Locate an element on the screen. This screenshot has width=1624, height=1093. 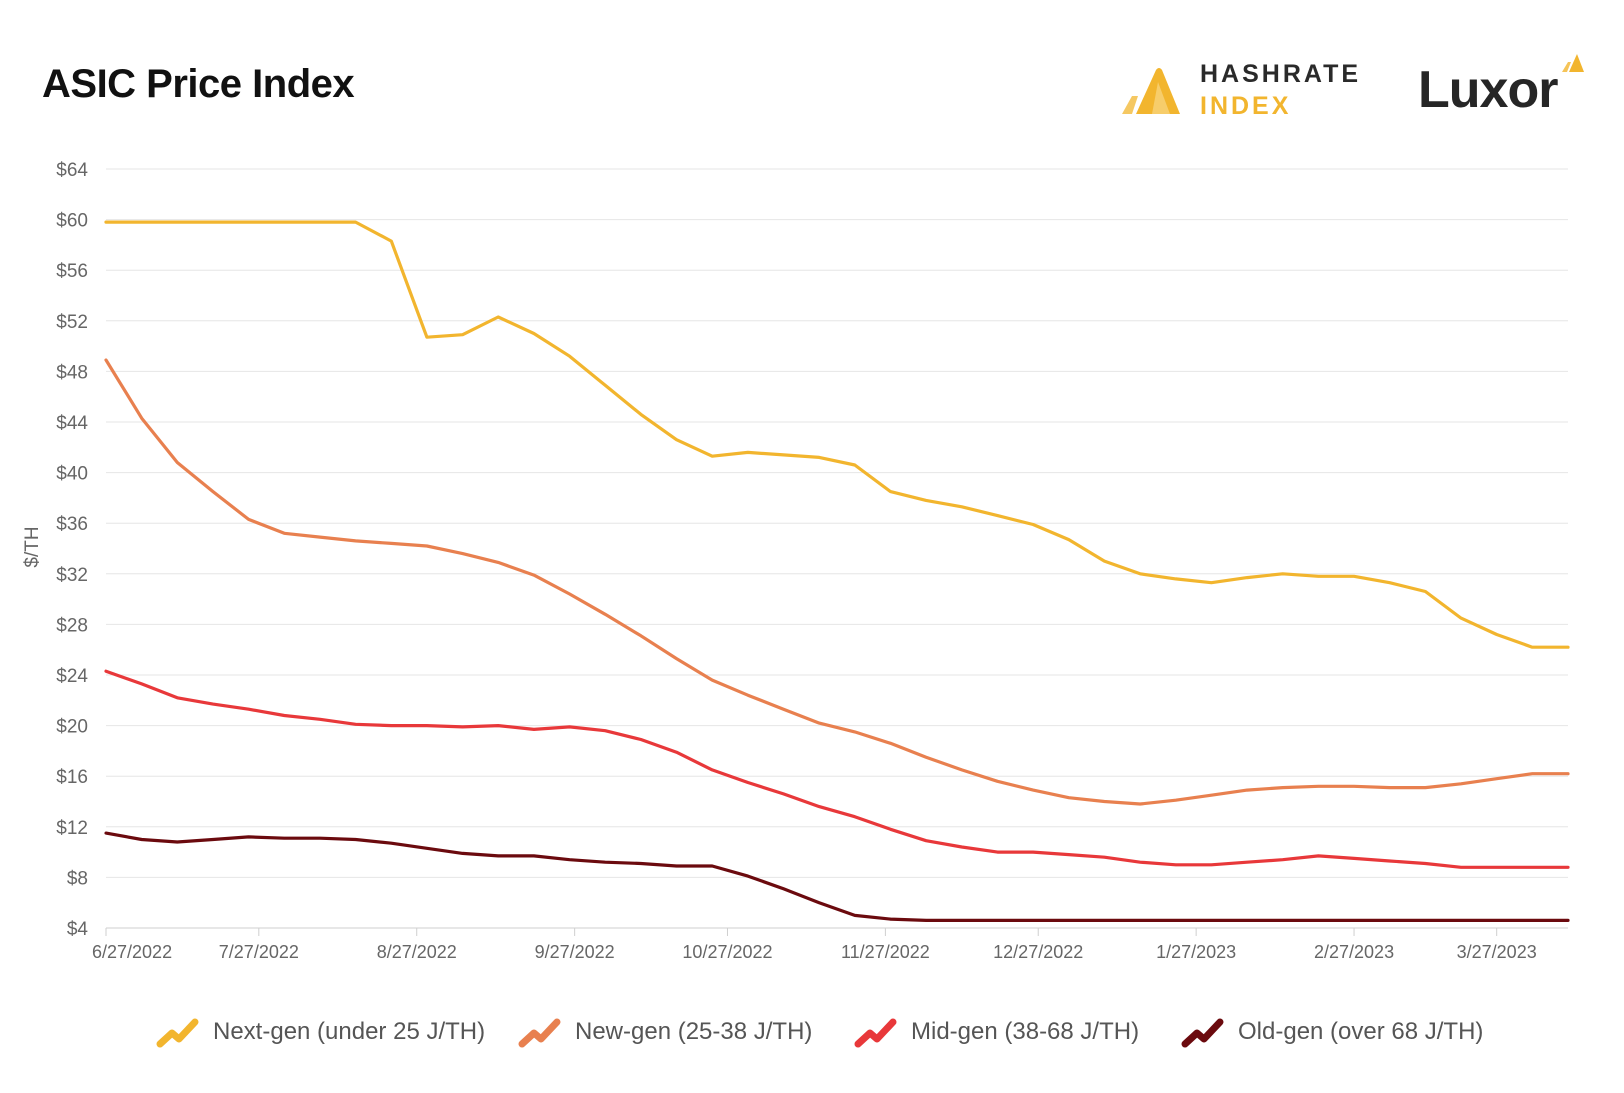
x-tick-label: 11/27/2022 is located at coordinates (885, 952).